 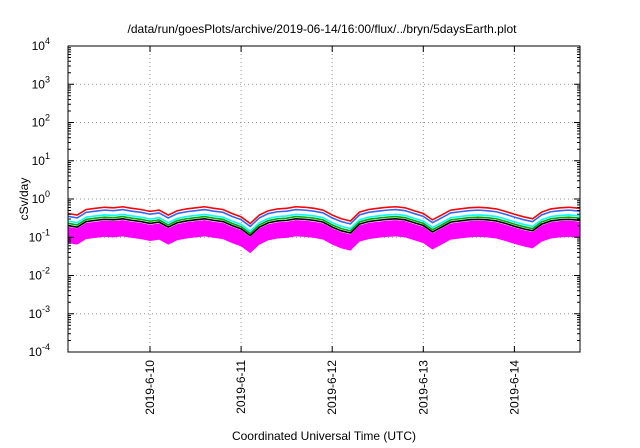 I want to click on x-tick-label: 2019-6-11, so click(x=241, y=387).